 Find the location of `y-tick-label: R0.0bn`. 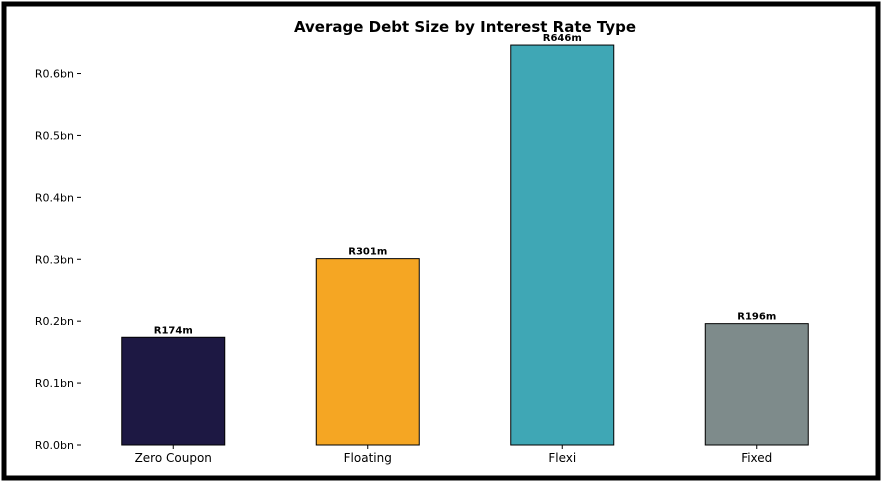

y-tick-label: R0.0bn is located at coordinates (54, 445).